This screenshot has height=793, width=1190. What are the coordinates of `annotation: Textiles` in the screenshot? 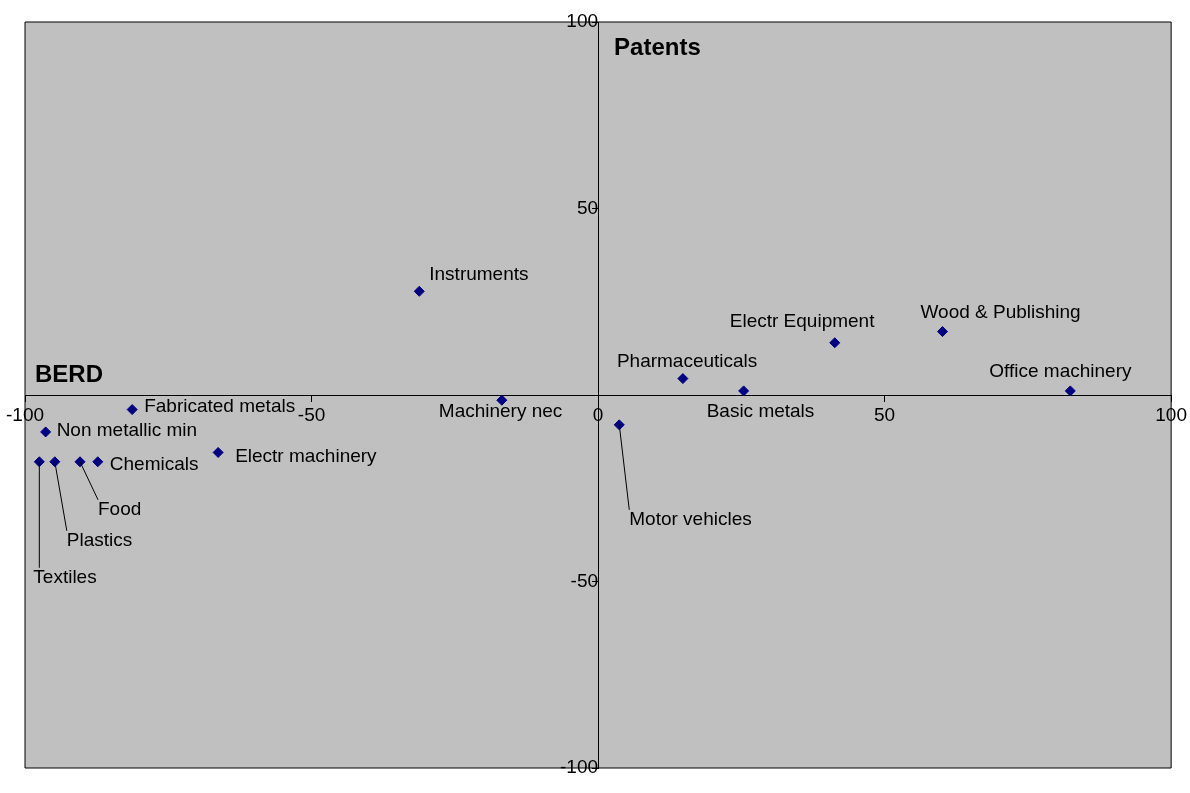 It's located at (65, 576).